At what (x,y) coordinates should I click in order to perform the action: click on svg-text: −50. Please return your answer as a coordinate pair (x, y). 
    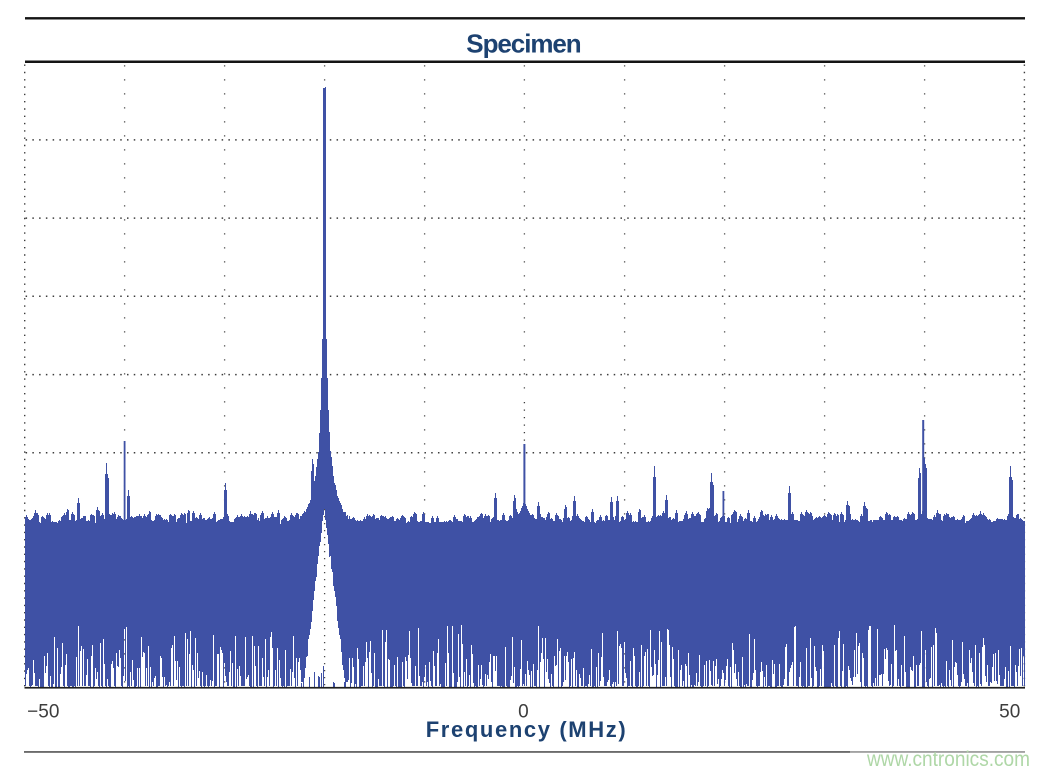
    Looking at the image, I should click on (43, 711).